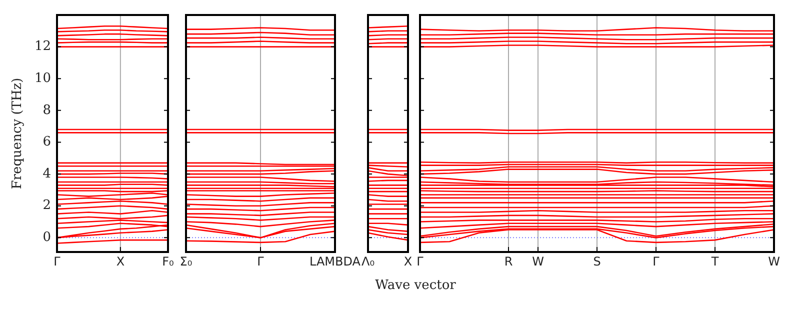  Describe the element at coordinates (415, 285) in the screenshot. I see `x-axis-title: Wave vector` at that location.